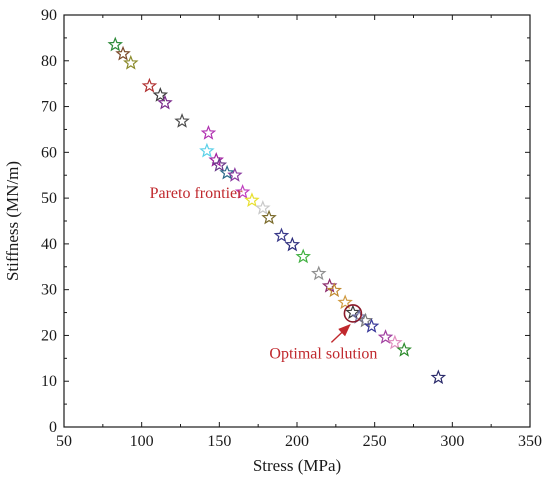 Image resolution: width=550 pixels, height=481 pixels. I want to click on x-tick-label: 50, so click(64, 441).